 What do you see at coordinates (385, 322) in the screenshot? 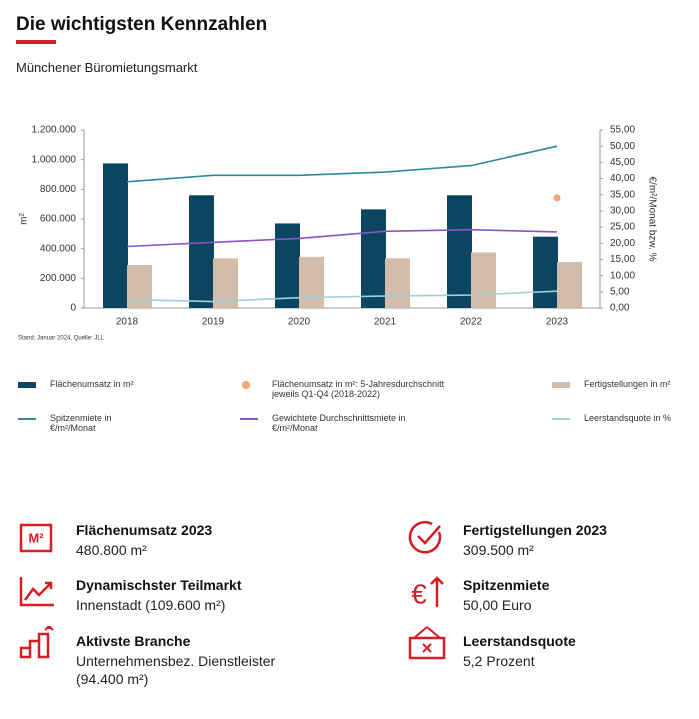
I see `x-tick-label: 2021` at bounding box center [385, 322].